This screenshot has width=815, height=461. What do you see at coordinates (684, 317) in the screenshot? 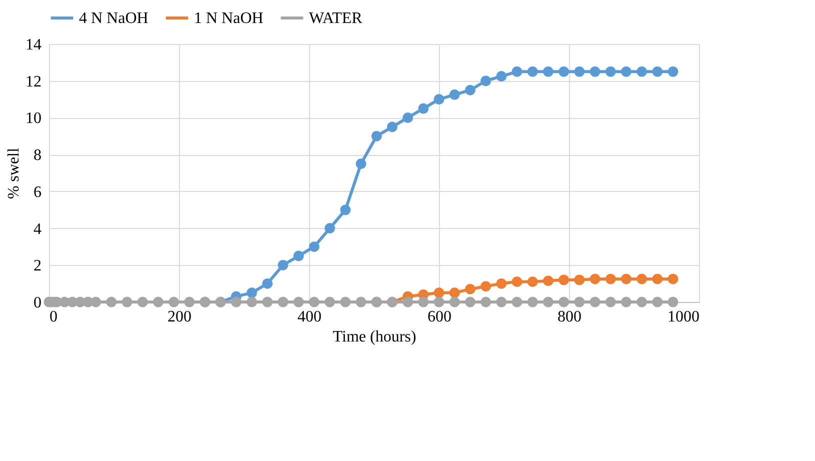
I see `x-tick-label: 1000` at bounding box center [684, 317].